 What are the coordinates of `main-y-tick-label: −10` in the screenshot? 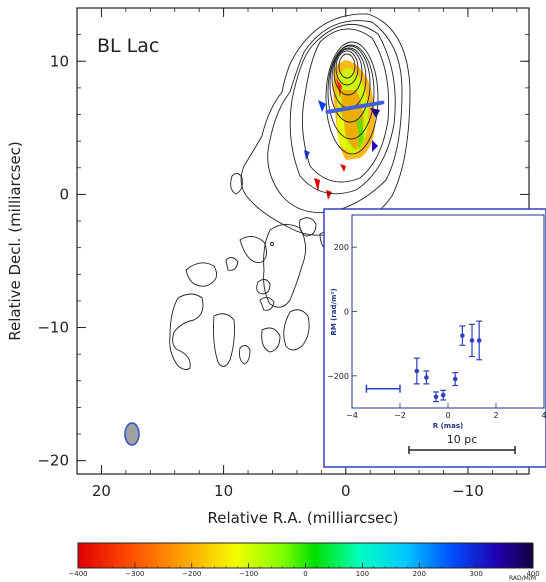 It's located at (53, 328).